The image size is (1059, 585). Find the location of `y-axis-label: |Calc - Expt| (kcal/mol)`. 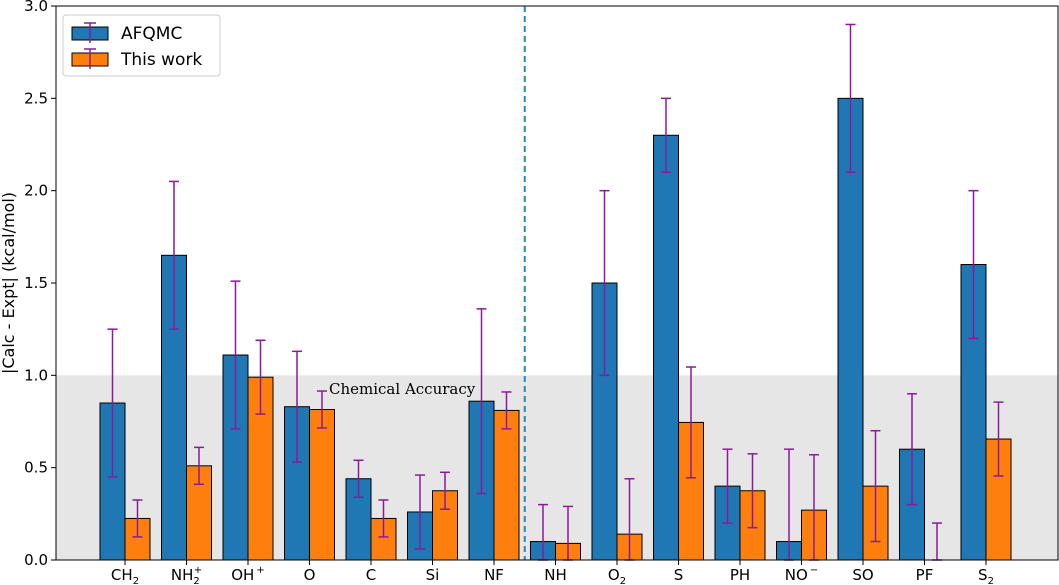

y-axis-label: |Calc - Expt| (kcal/mol) is located at coordinates (9, 283).